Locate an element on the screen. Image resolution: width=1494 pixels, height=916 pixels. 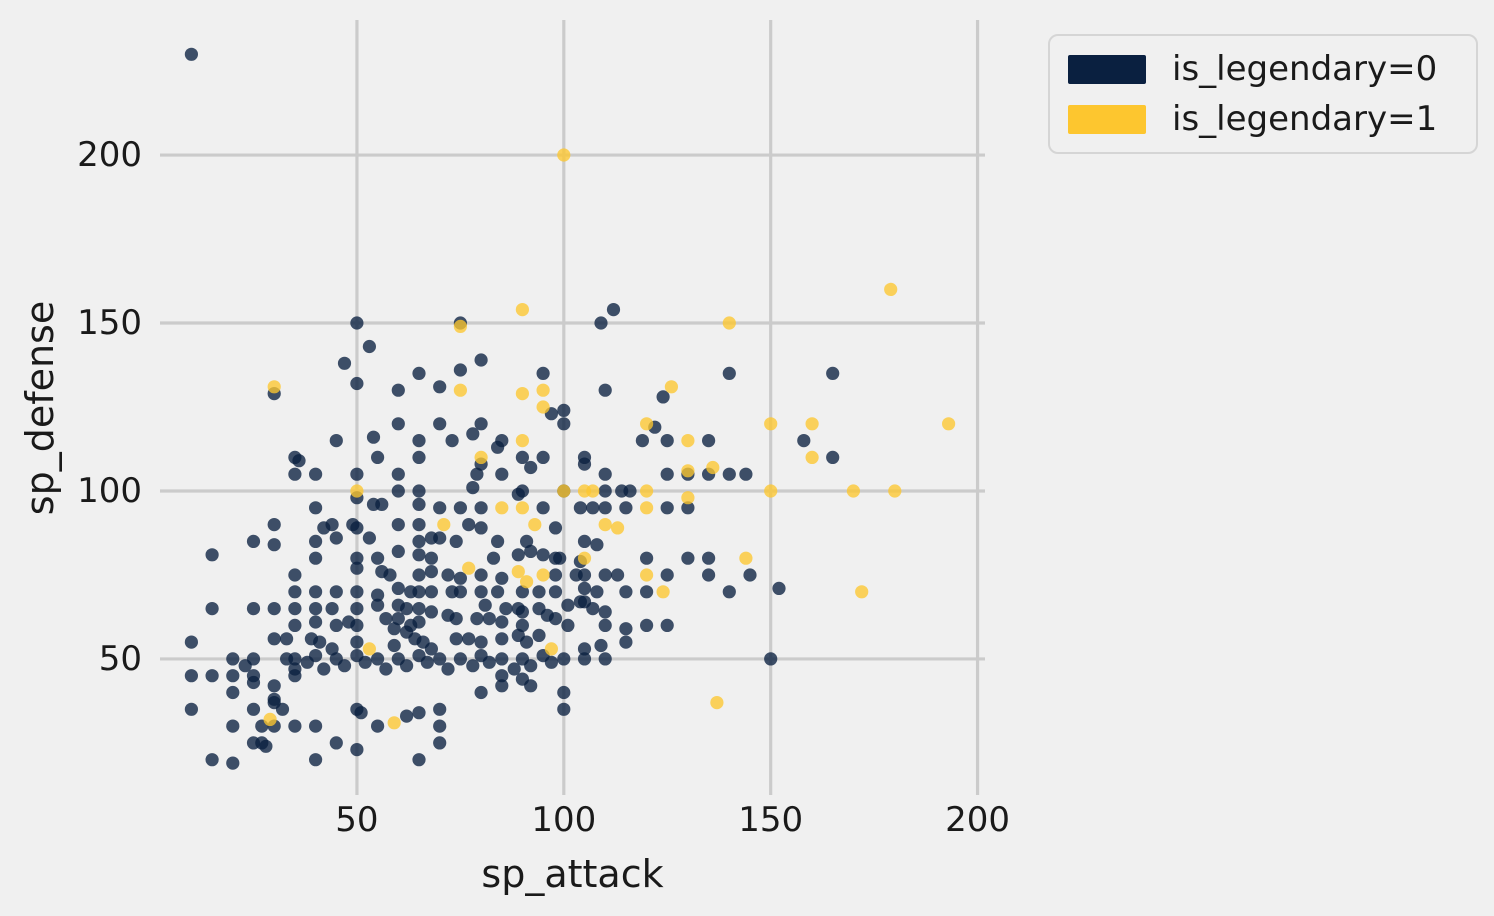
x-tick-150: 150 is located at coordinates (771, 820).